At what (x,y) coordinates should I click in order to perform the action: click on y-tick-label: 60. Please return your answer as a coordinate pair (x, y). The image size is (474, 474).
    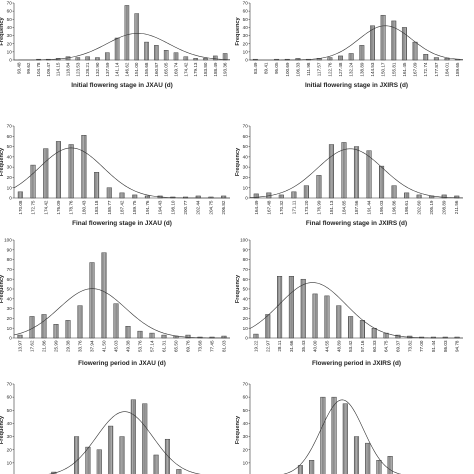
    Looking at the image, I should click on (246, 136).